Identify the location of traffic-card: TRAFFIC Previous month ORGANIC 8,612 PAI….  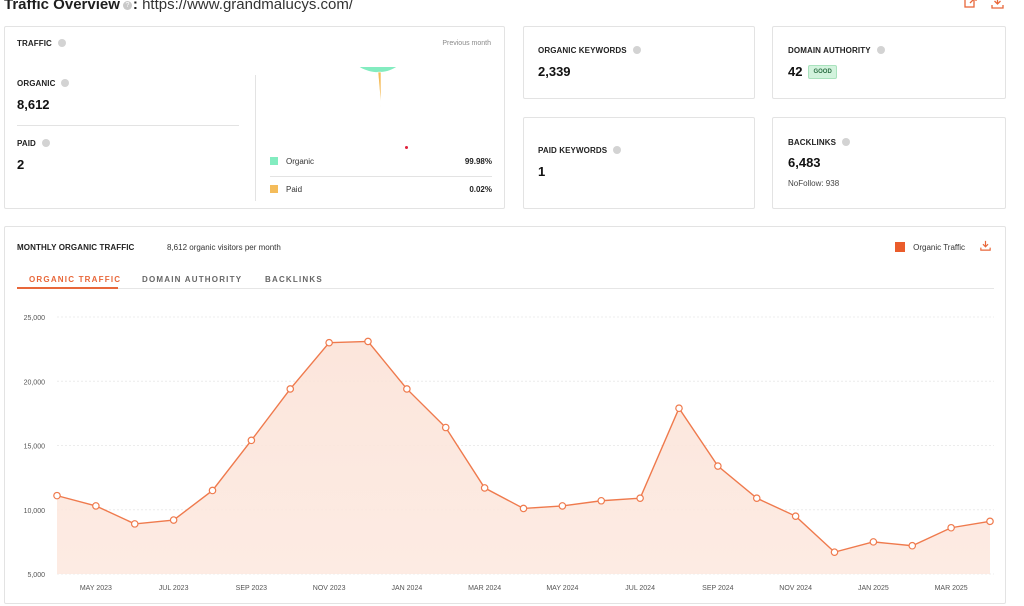
(254, 117).